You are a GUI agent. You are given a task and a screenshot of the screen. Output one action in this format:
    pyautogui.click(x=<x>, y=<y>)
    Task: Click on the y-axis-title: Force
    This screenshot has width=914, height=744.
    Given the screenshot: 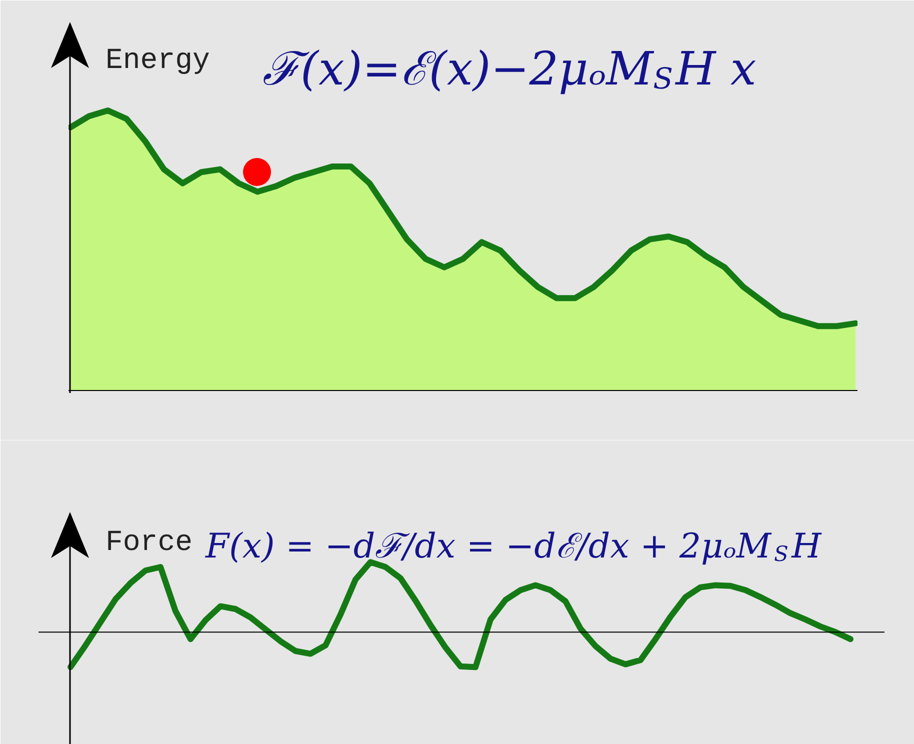 What is the action you would take?
    pyautogui.click(x=149, y=542)
    